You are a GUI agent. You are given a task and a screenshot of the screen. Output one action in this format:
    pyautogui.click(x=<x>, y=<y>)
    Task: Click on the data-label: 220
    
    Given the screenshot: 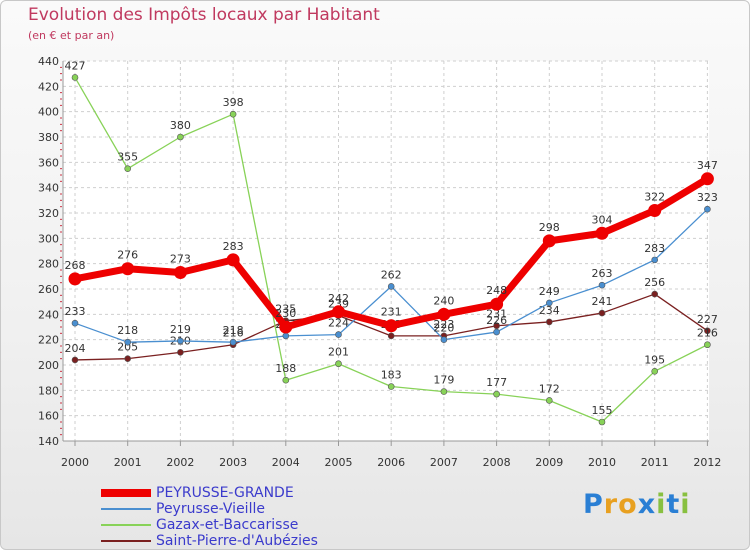 What is the action you would take?
    pyautogui.click(x=443, y=328)
    